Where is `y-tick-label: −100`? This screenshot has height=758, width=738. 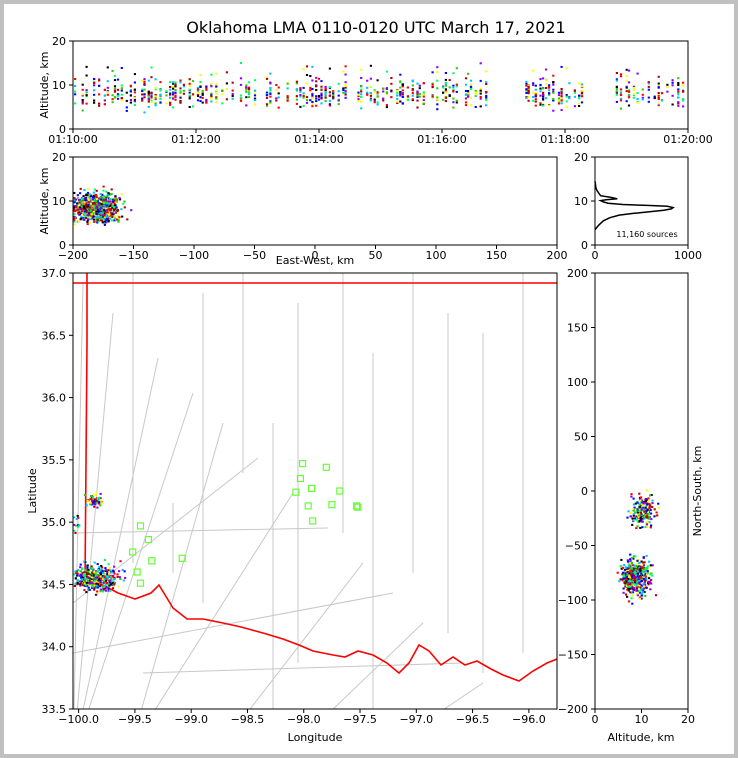 y-tick-label: −100 is located at coordinates (573, 600).